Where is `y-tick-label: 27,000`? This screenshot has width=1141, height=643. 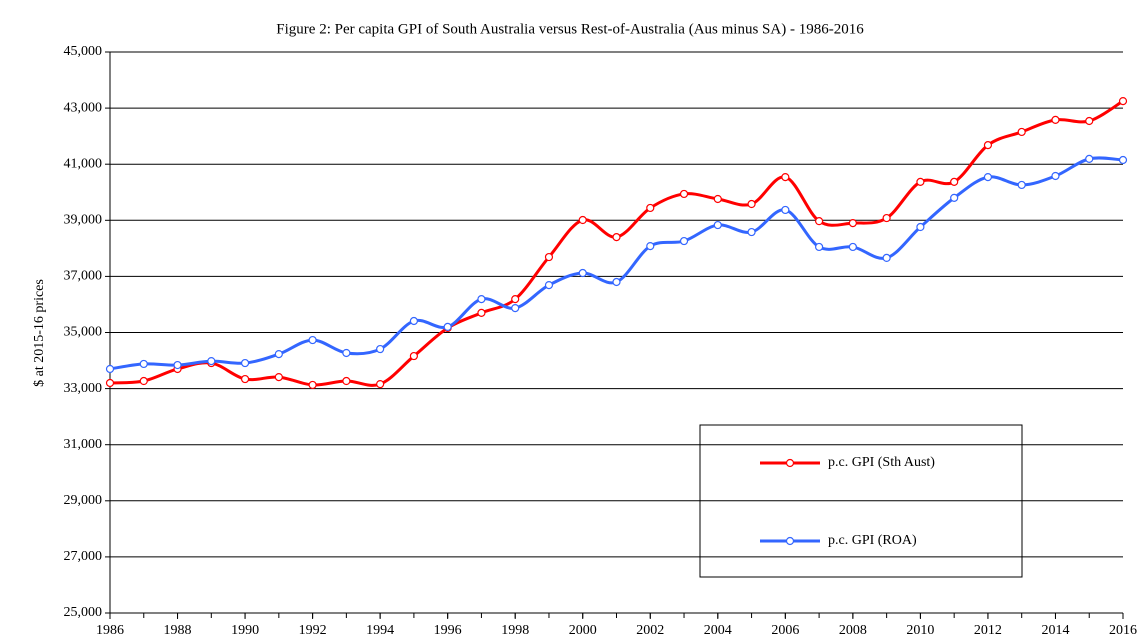 y-tick-label: 27,000 is located at coordinates (83, 556).